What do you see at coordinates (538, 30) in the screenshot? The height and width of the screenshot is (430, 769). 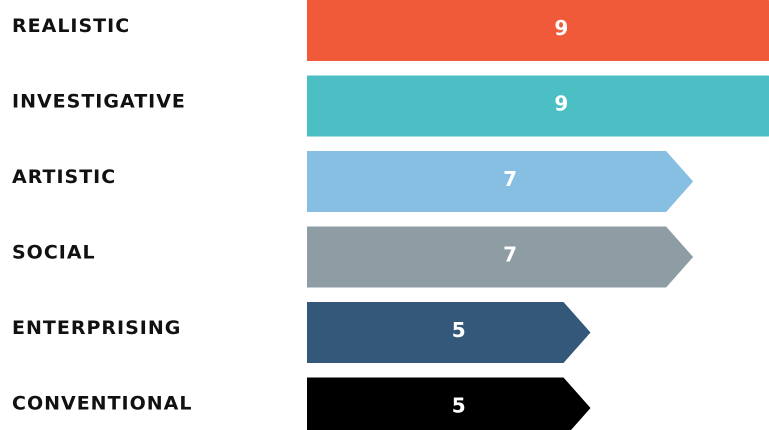 I see `bar-realistic` at bounding box center [538, 30].